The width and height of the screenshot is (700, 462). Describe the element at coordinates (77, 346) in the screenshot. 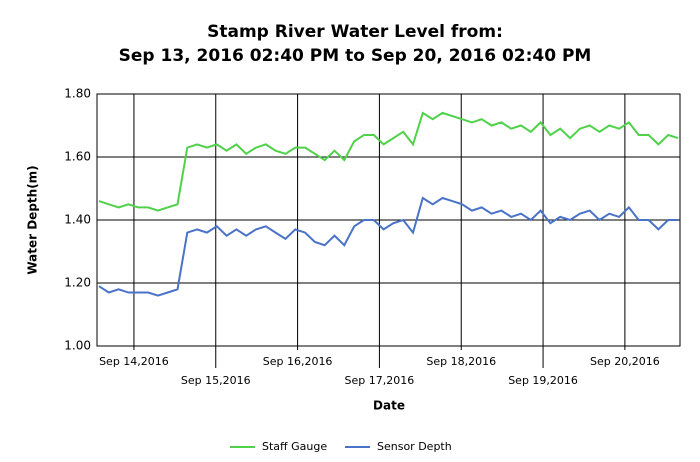

I see `y-tick-label: 1.00` at that location.